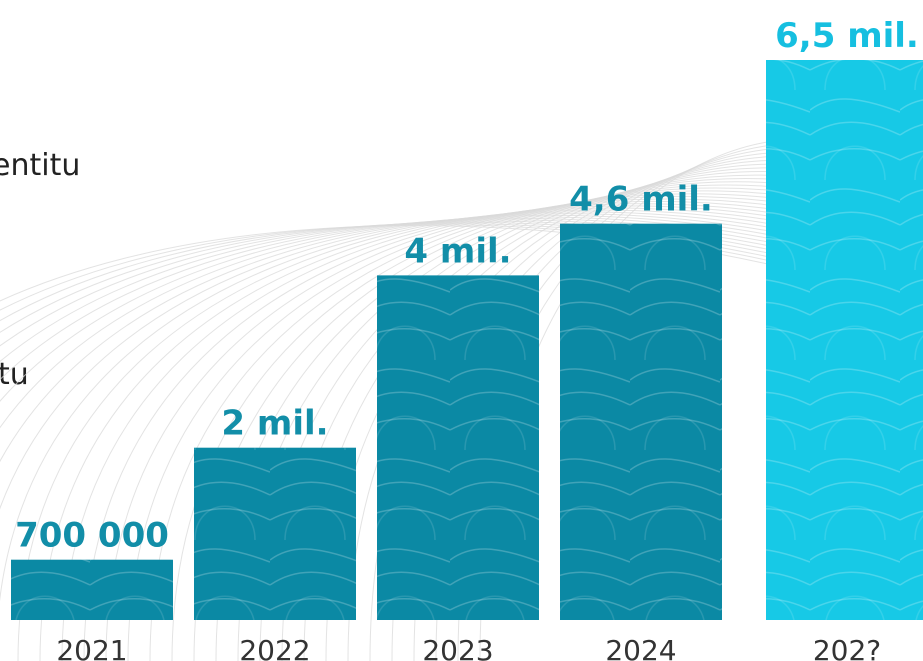 Image resolution: width=923 pixels, height=661 pixels. I want to click on bar-texture-2024, so click(641, 421).